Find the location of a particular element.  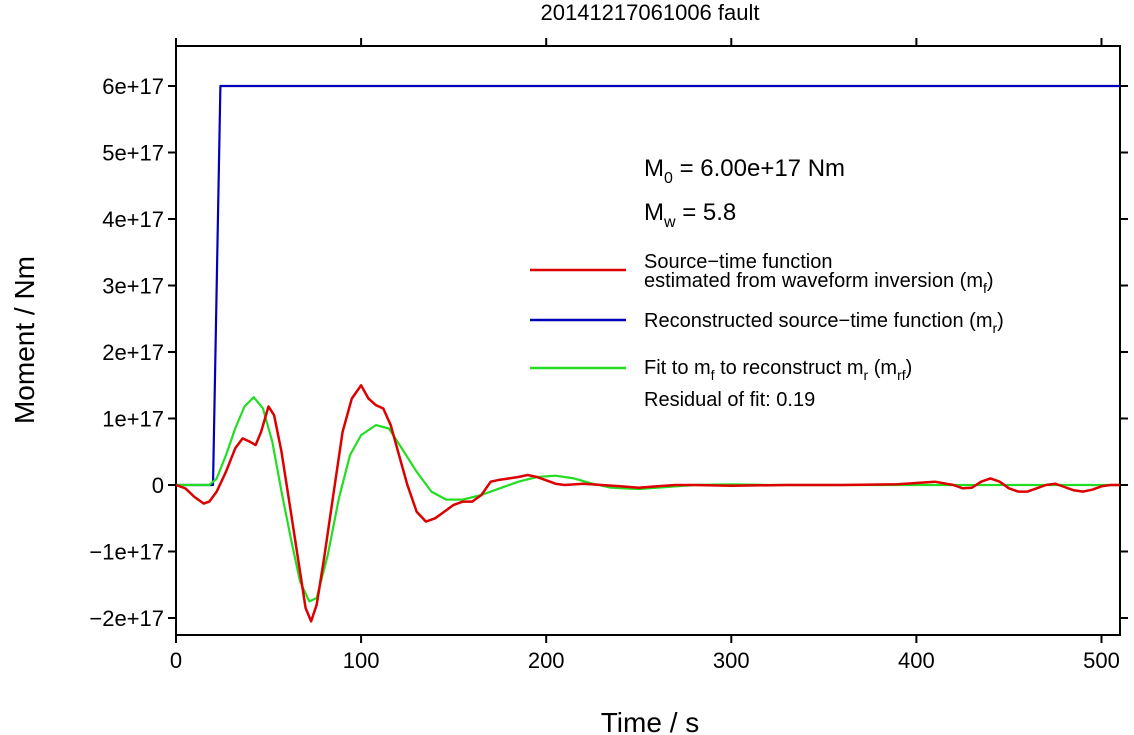

y-tick-label: 0 is located at coordinates (158, 485).